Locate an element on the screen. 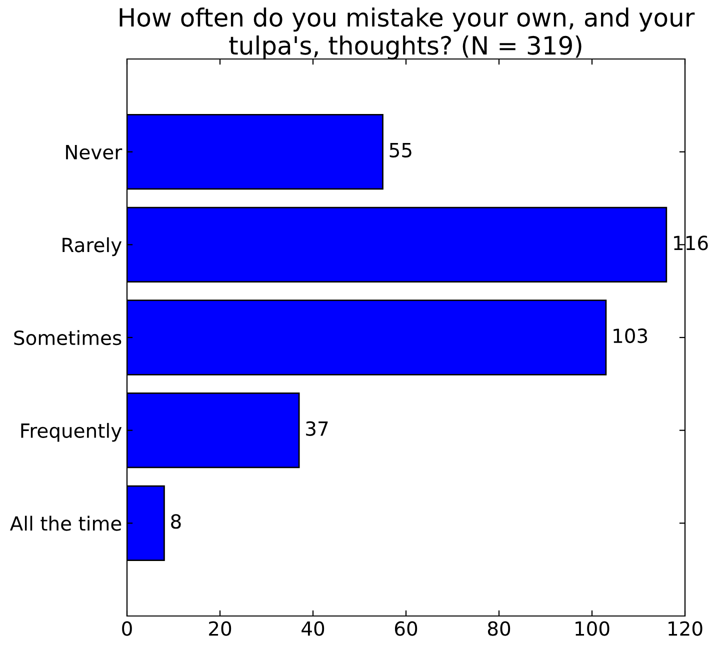 The height and width of the screenshot is (647, 712). data-label: 37 is located at coordinates (317, 428).